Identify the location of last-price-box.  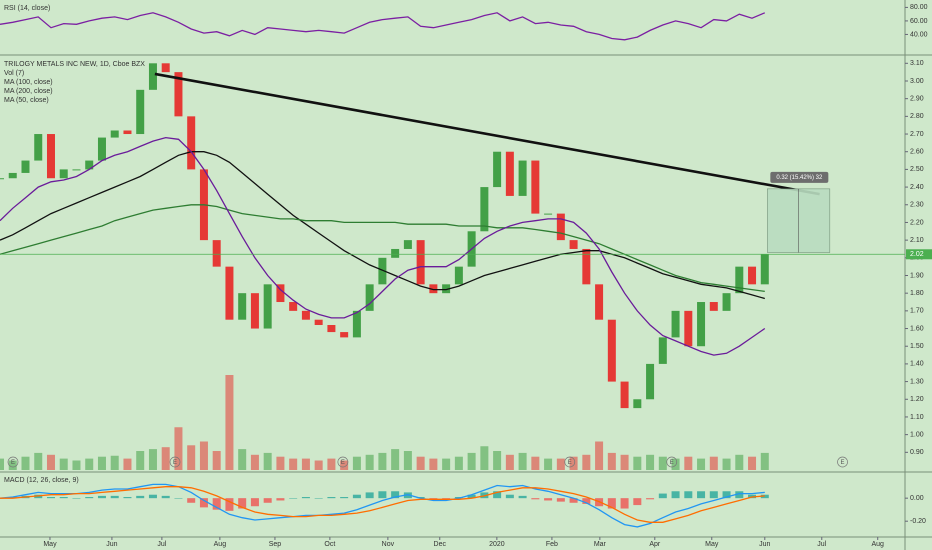
(919, 254).